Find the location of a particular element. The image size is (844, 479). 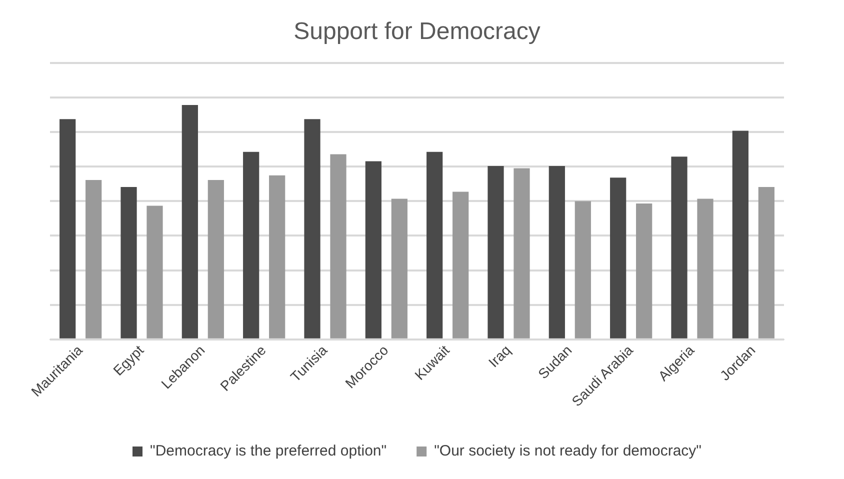

chart-title: Support for Democracy is located at coordinates (417, 32).